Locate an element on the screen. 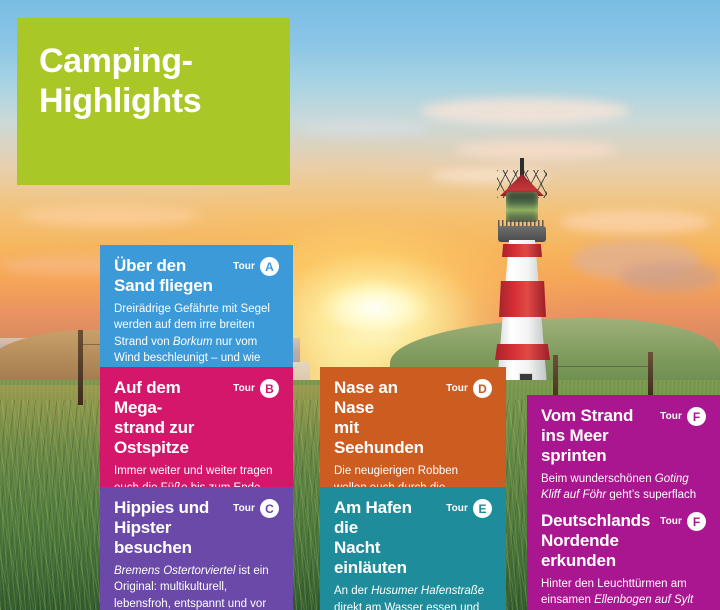 The height and width of the screenshot is (610, 720). page-title-line1: Camping- is located at coordinates (116, 61).